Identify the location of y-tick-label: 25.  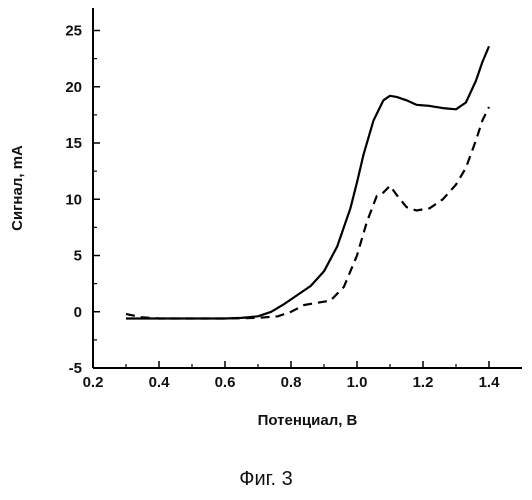
(73, 31).